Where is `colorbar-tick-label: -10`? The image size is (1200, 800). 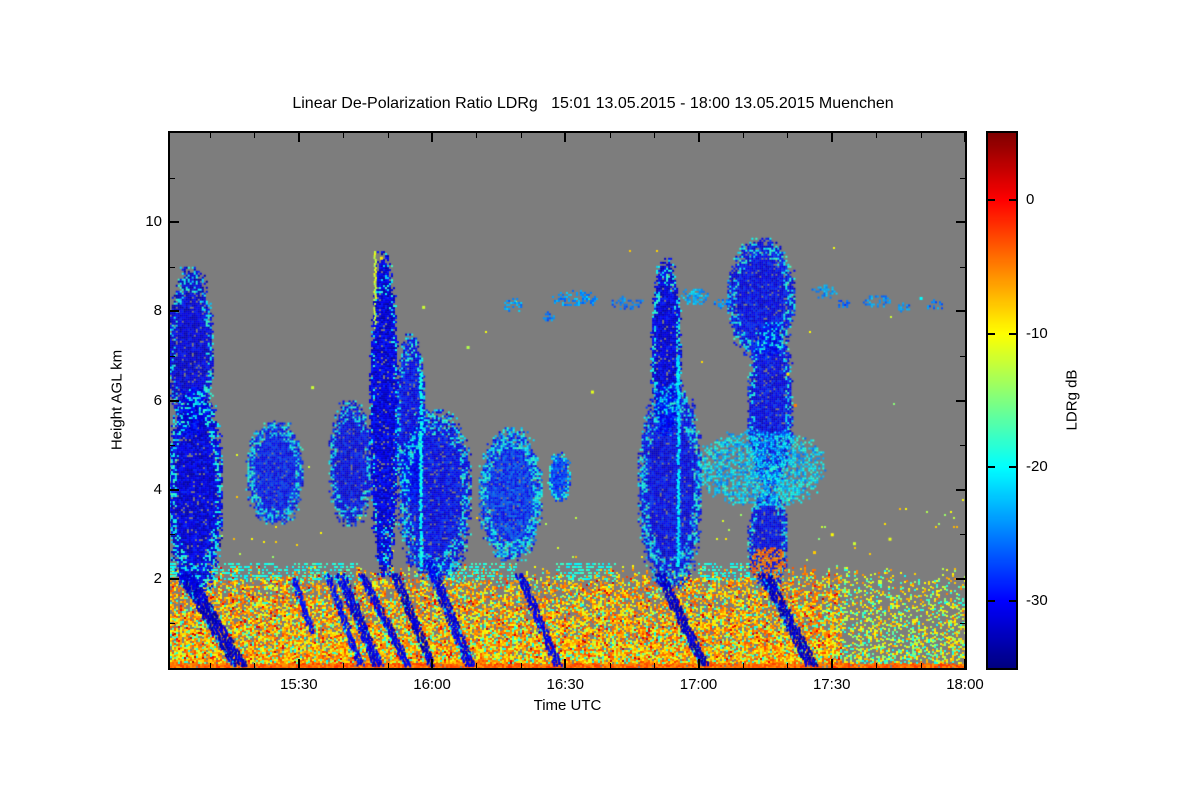
colorbar-tick-label: -10 is located at coordinates (1037, 333).